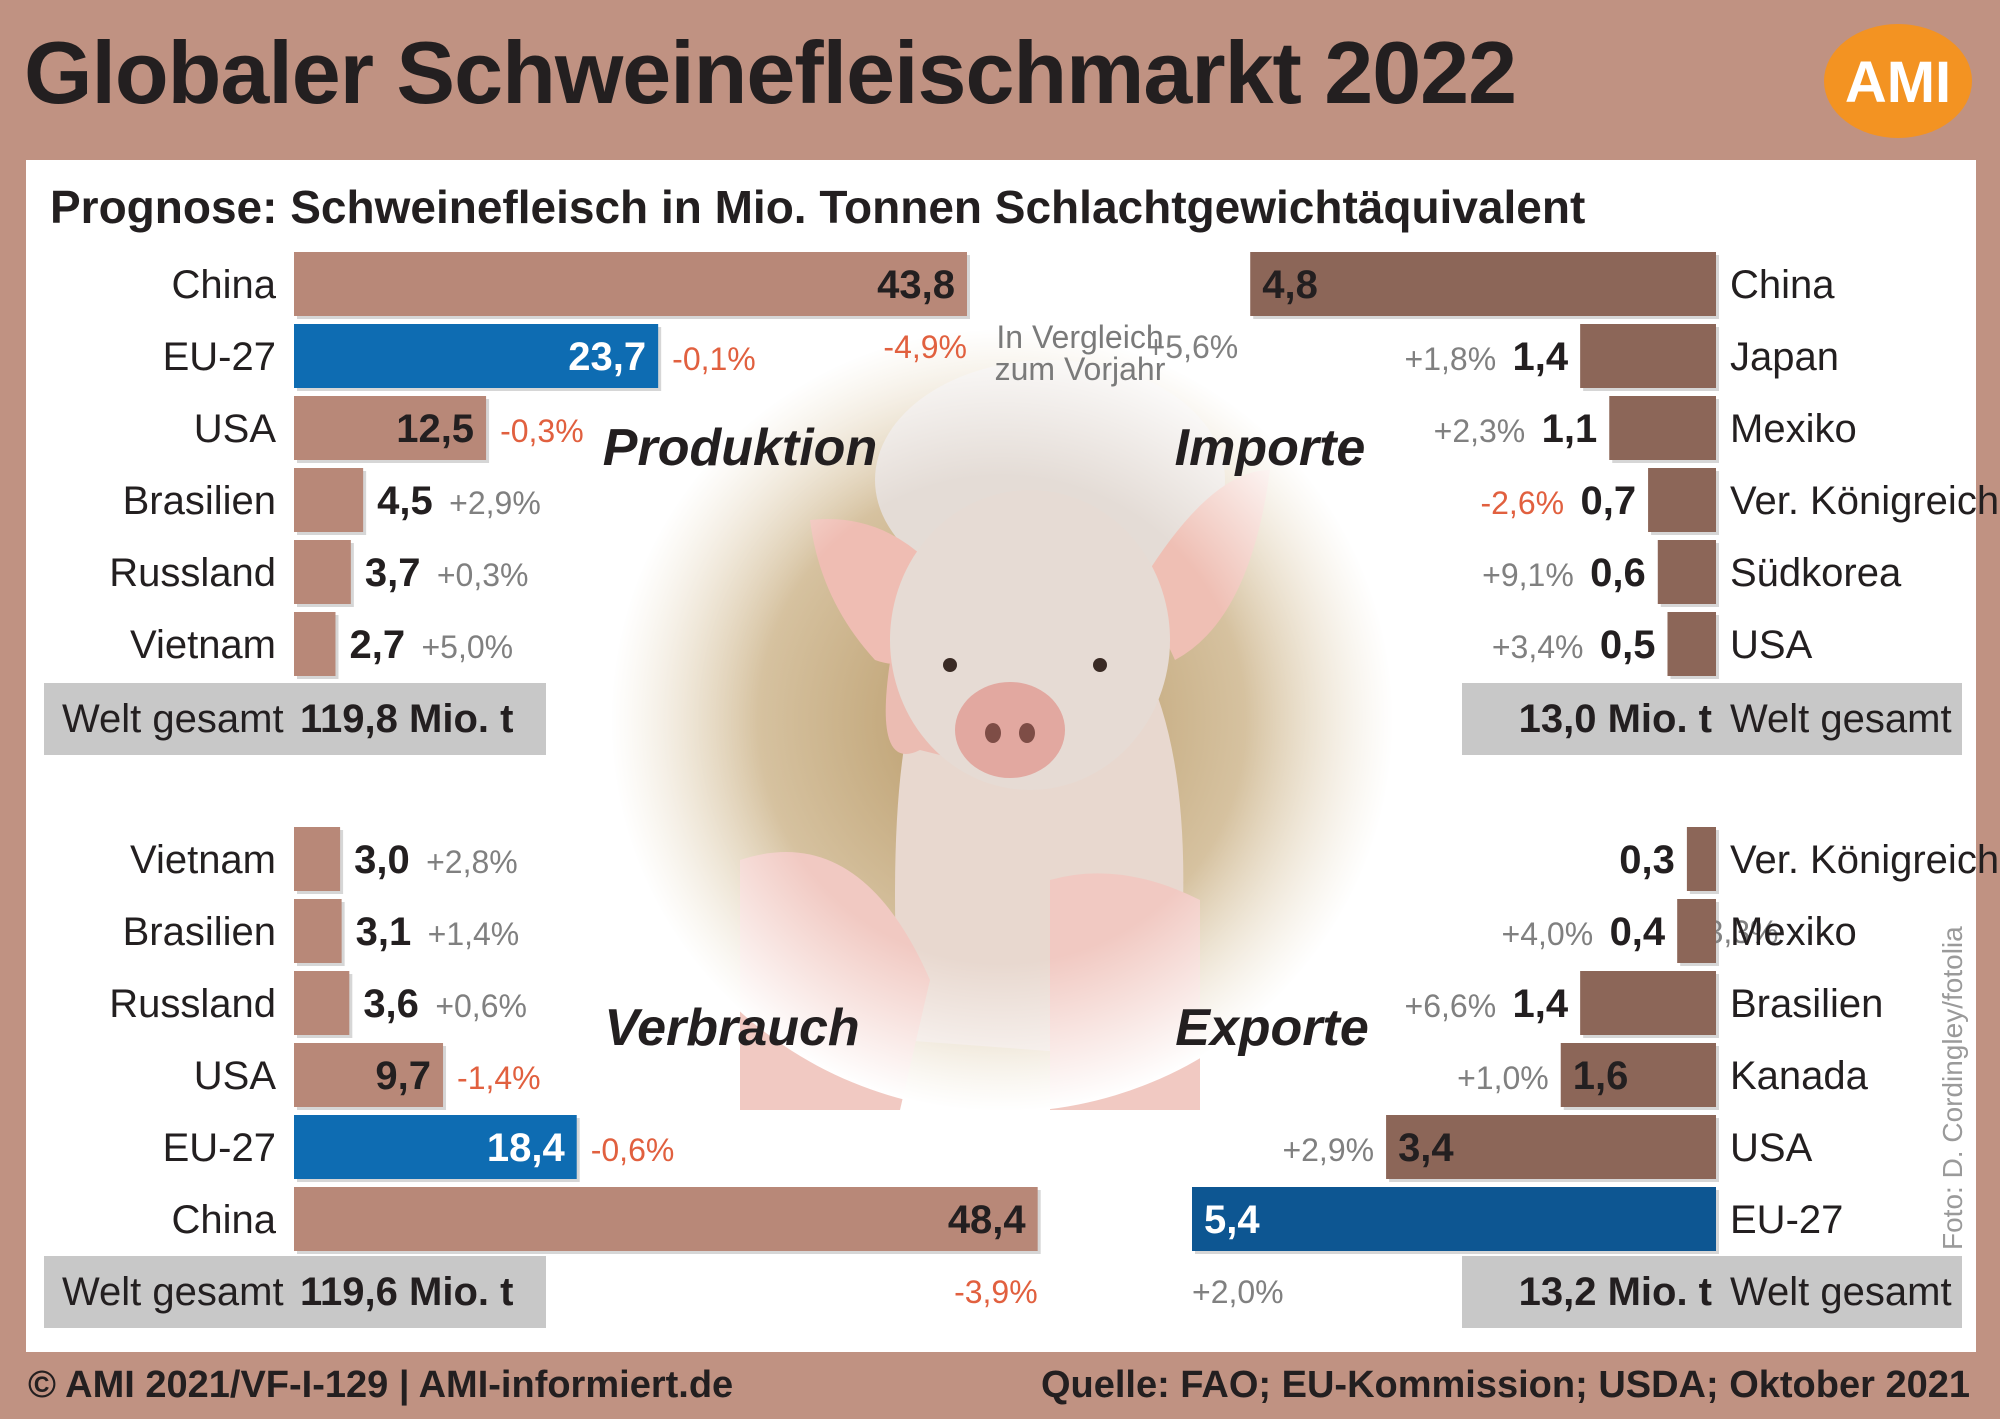 The width and height of the screenshot is (2000, 1419). What do you see at coordinates (1615, 719) in the screenshot?
I see `total-value: 13,0 Mio. t` at bounding box center [1615, 719].